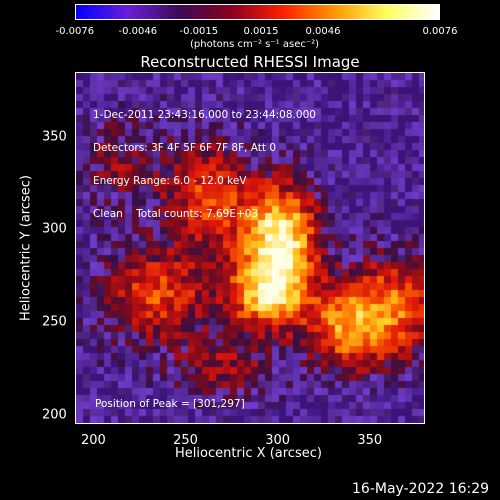 This screenshot has height=500, width=500. What do you see at coordinates (54, 137) in the screenshot?
I see `y-tick-label: 350` at bounding box center [54, 137].